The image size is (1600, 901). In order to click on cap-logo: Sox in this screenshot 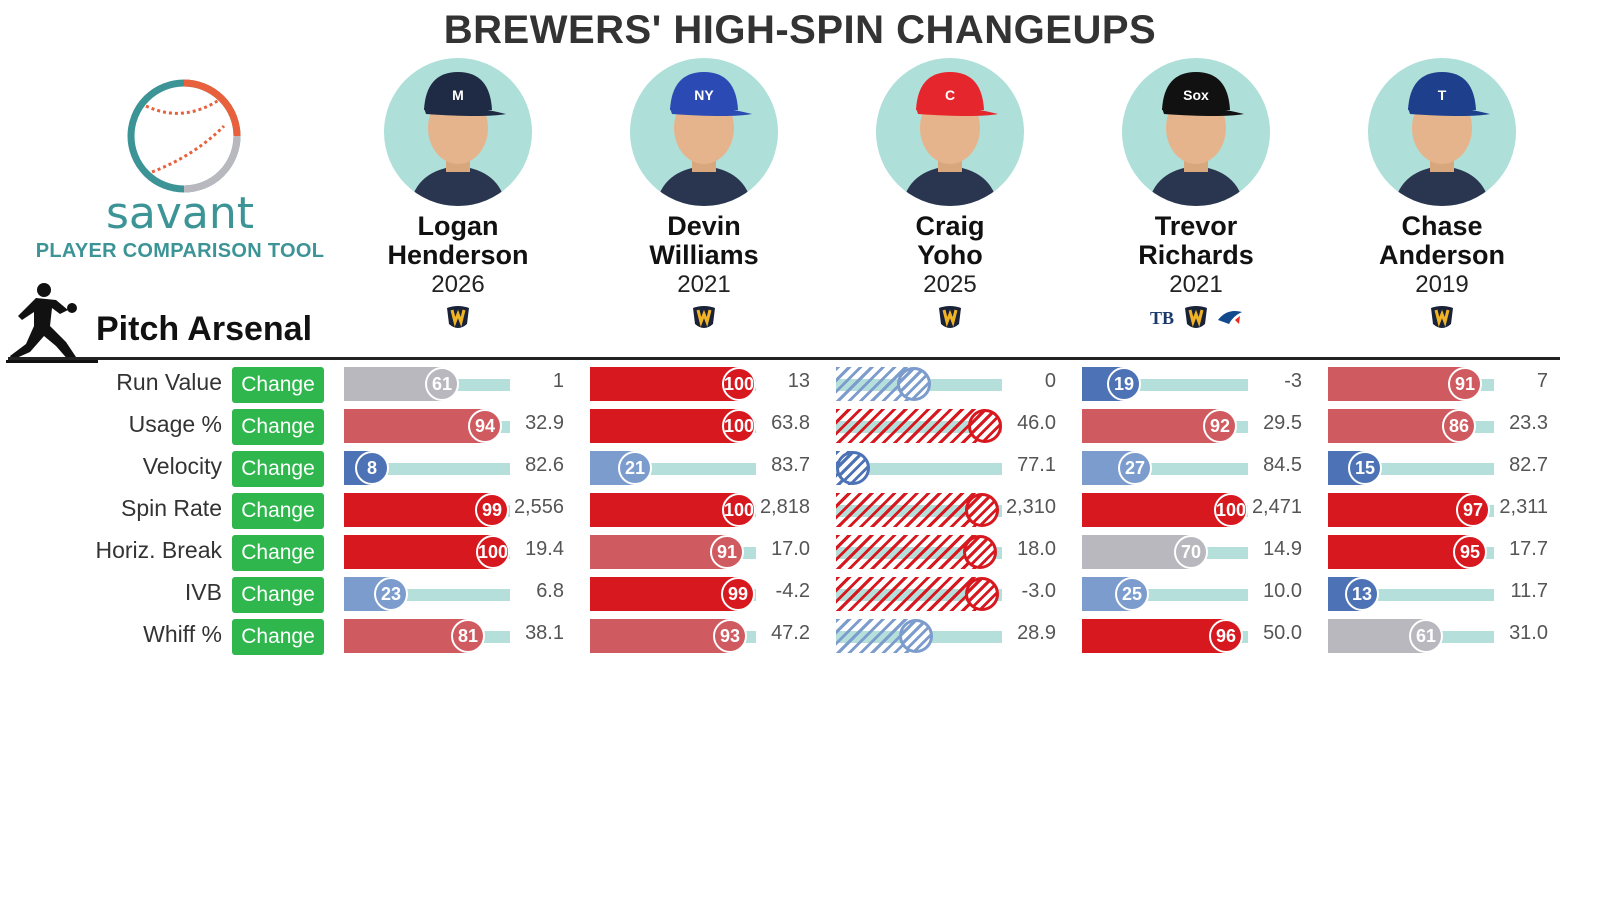, I will do `click(1196, 95)`.